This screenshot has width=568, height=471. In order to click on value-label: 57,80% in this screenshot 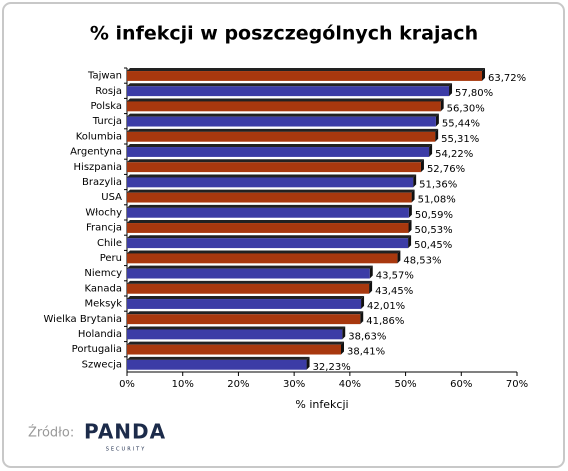, I will do `click(474, 93)`.